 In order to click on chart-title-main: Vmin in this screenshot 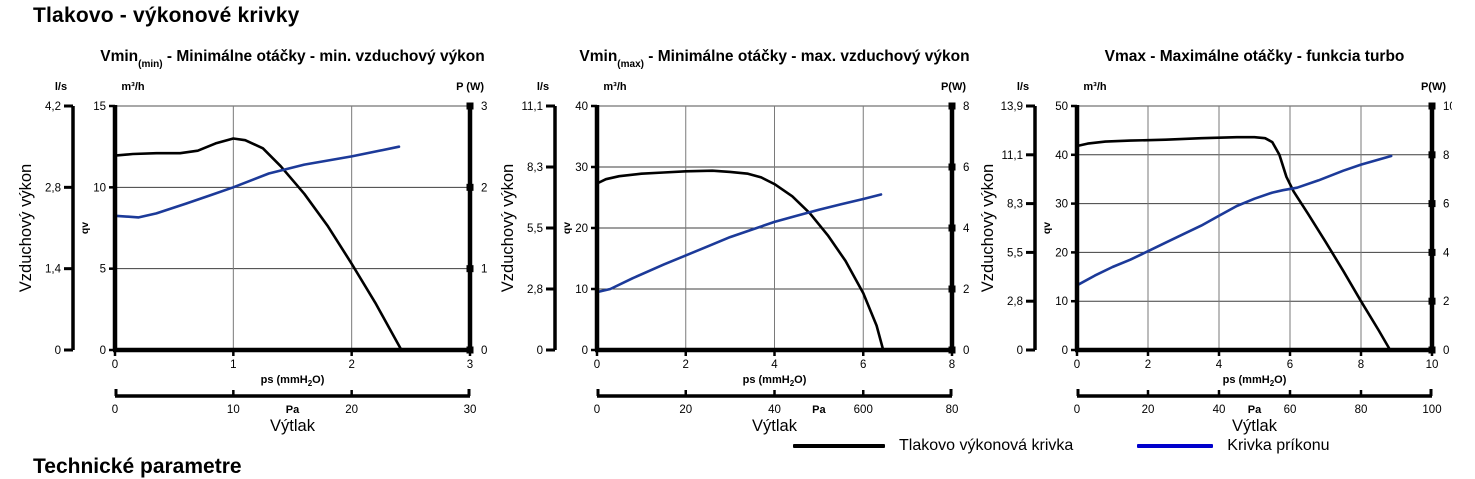, I will do `click(598, 56)`.